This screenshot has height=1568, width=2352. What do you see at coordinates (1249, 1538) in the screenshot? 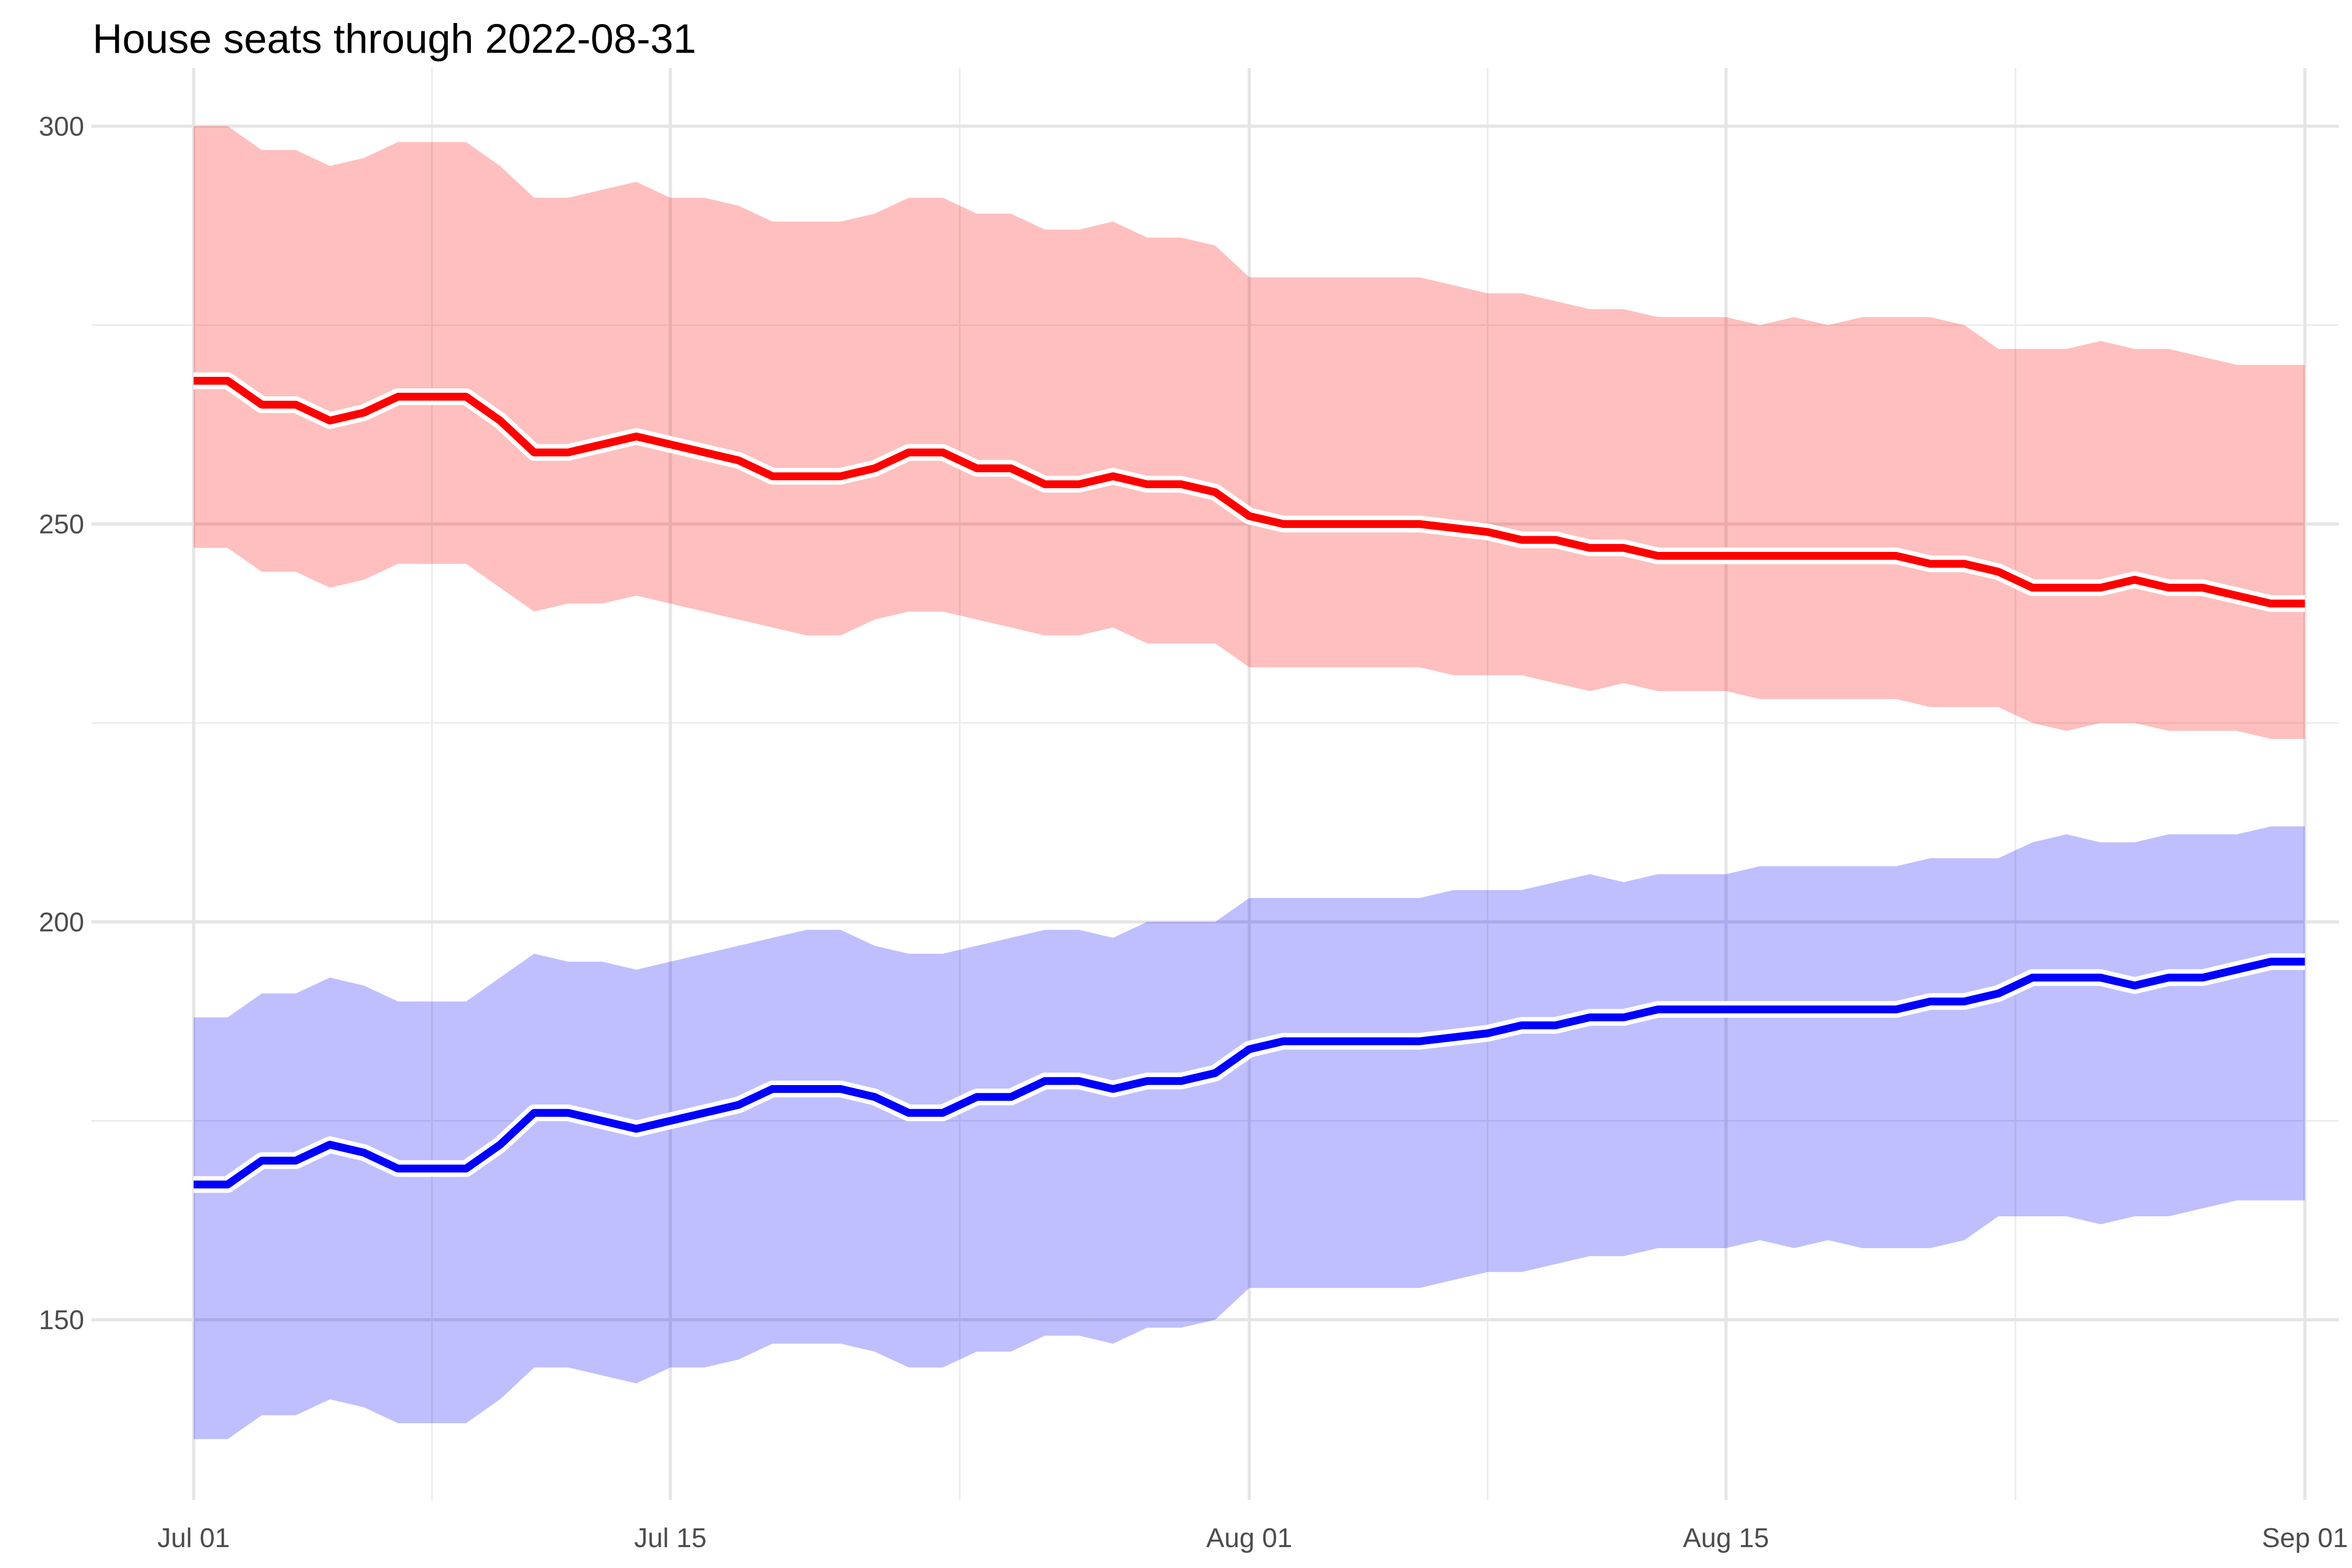
I see `x-tick-label: Aug 01` at bounding box center [1249, 1538].